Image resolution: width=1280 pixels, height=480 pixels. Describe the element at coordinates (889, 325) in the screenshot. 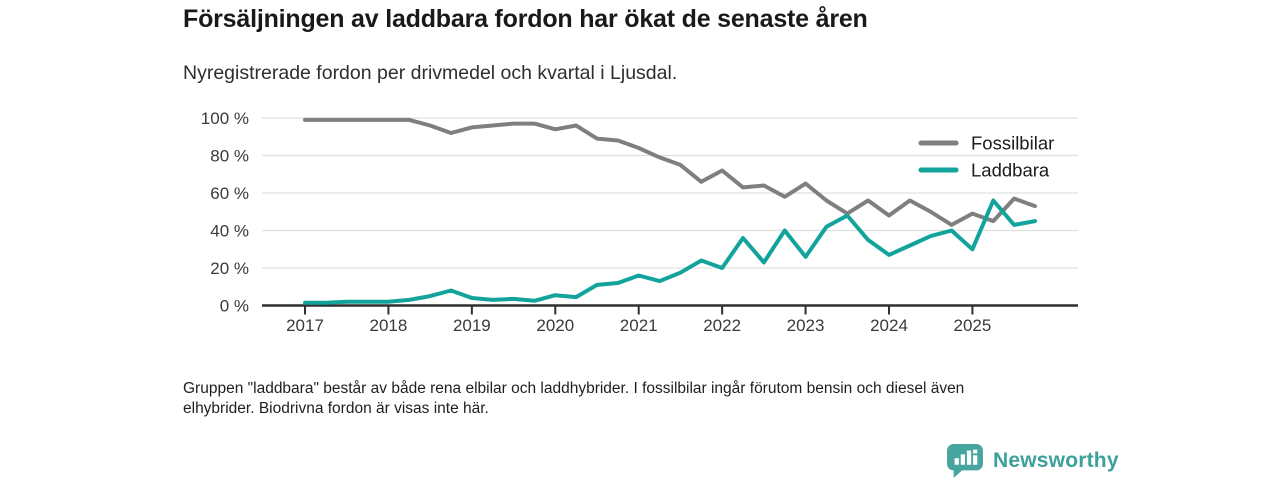

I see `x-tick-label: 2024` at that location.